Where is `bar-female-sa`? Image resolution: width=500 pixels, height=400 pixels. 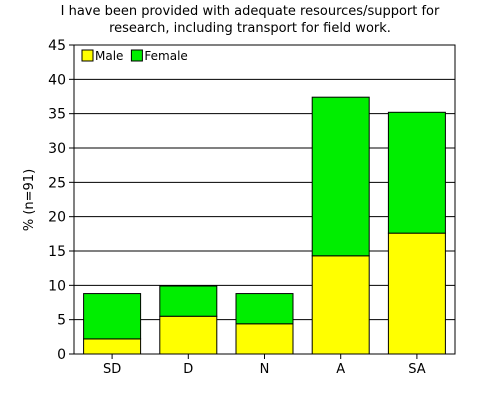 bar-female-sa is located at coordinates (416, 172).